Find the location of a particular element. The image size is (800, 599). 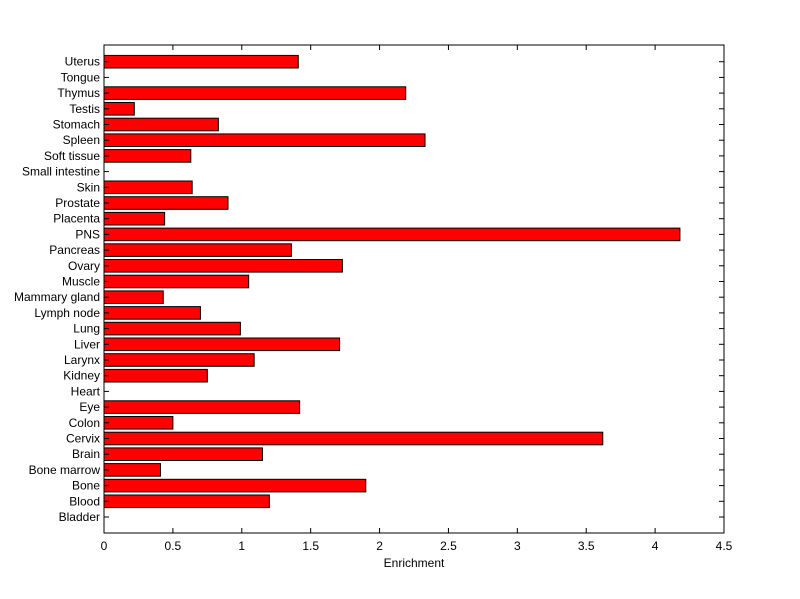

y-tick-label: Uterus is located at coordinates (82, 62).